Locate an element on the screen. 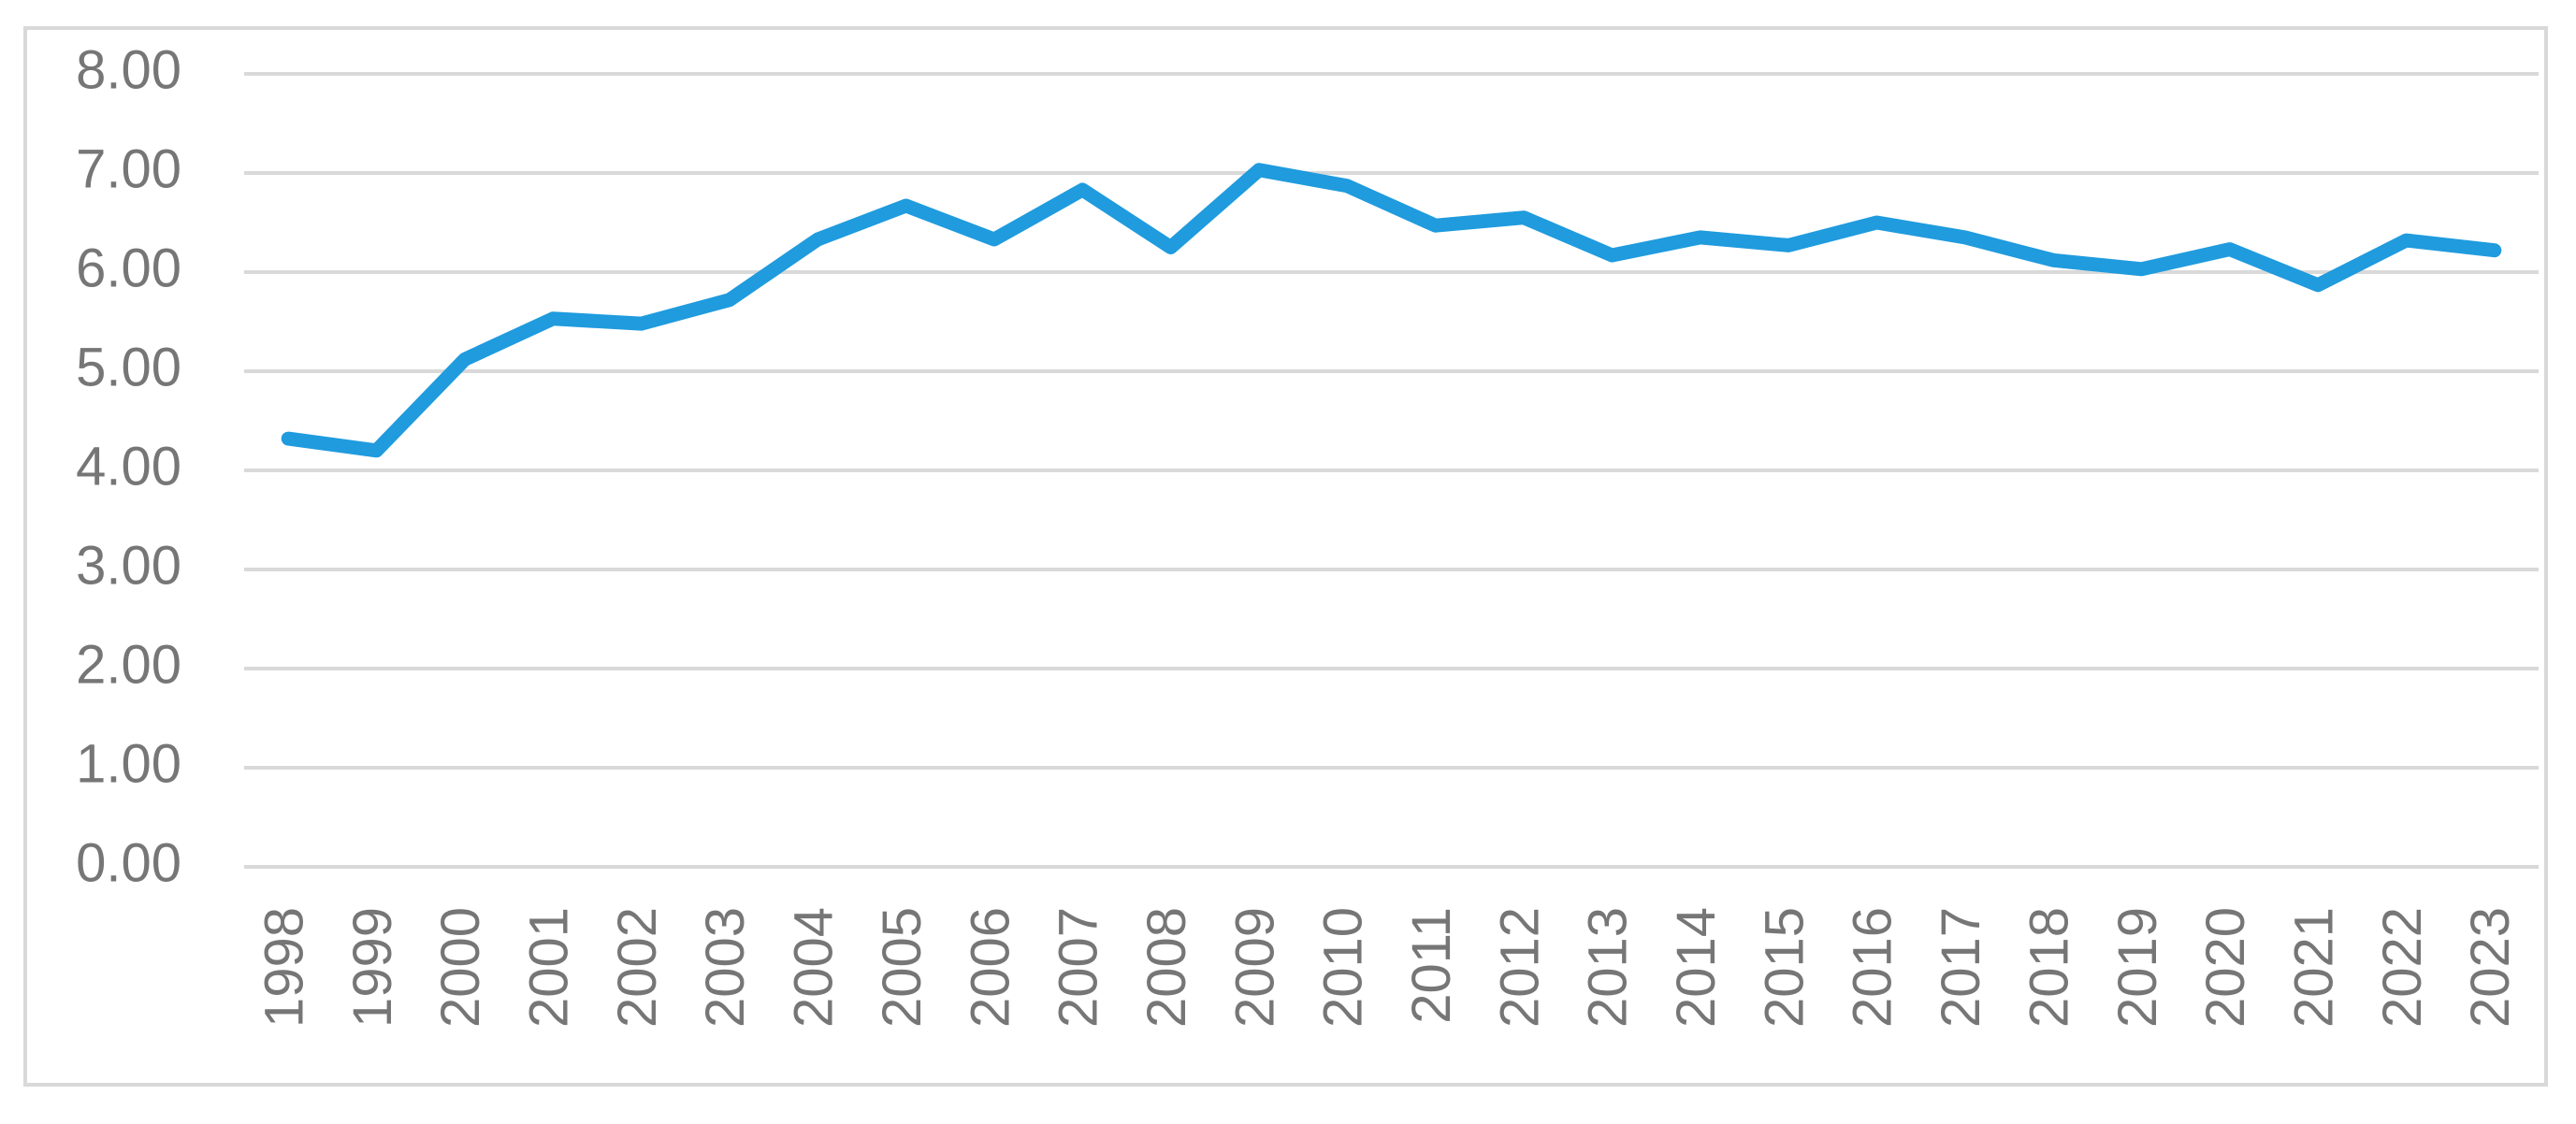 The image size is (2576, 1124). x-tick-label: 1999 is located at coordinates (373, 967).